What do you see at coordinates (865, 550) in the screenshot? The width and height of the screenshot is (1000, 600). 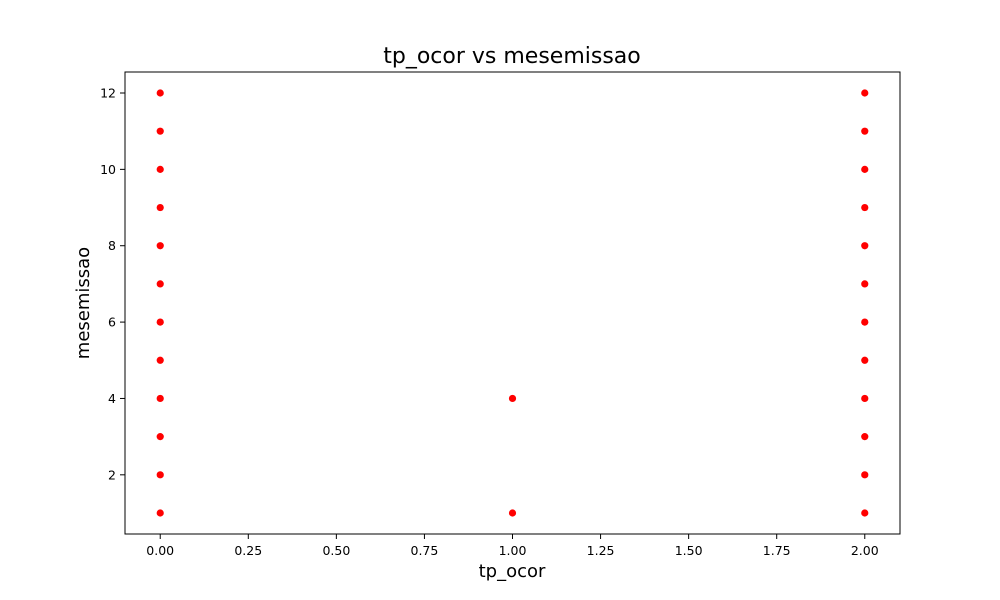 I see `x-tick-label: 2.00` at bounding box center [865, 550].